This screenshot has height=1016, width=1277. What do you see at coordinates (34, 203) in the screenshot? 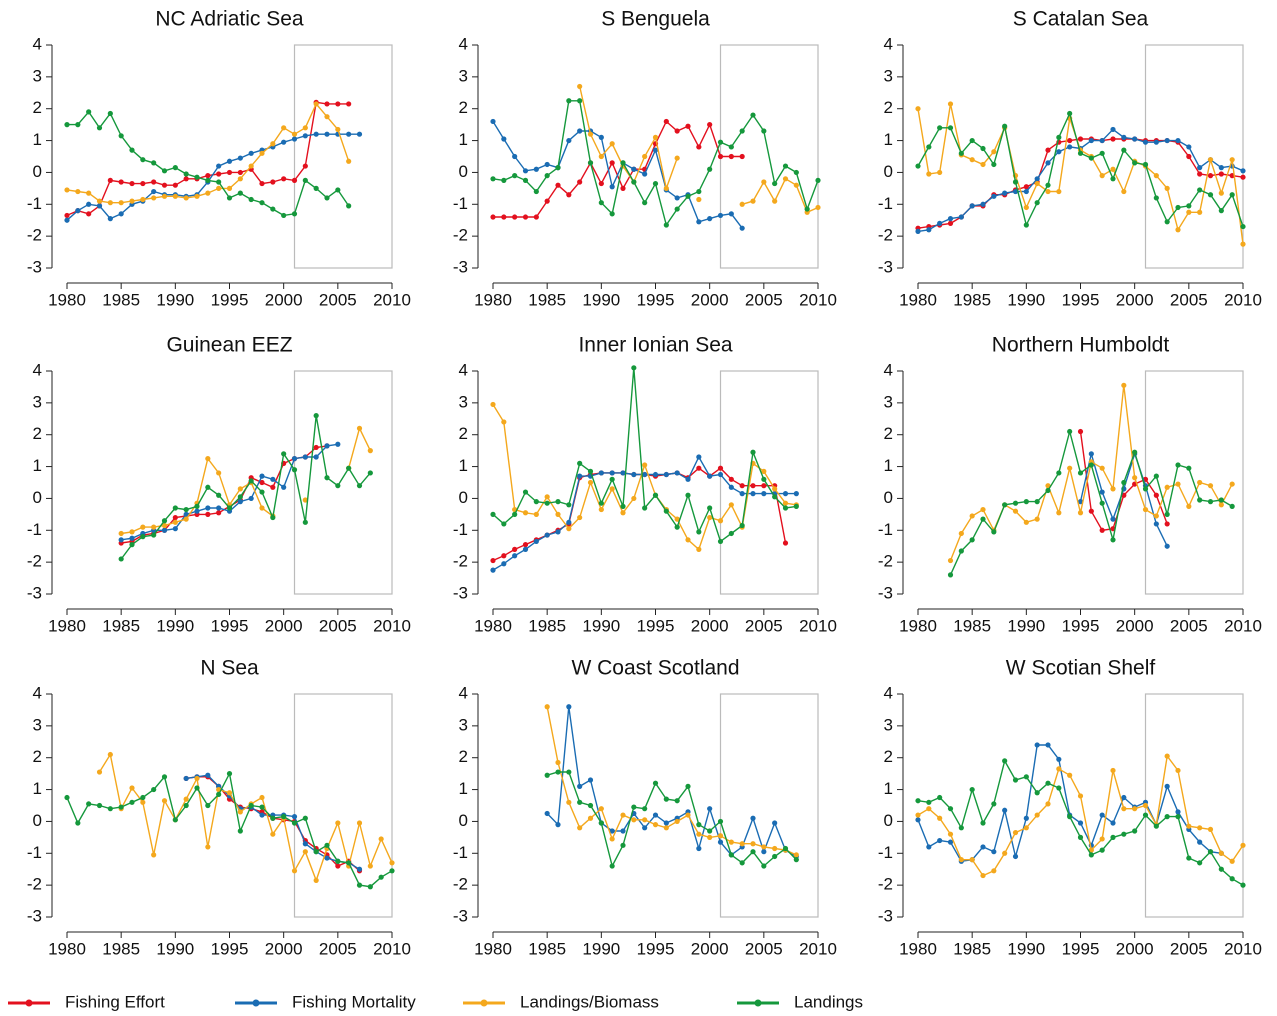
I see `y-tick-label: -1` at bounding box center [34, 203].